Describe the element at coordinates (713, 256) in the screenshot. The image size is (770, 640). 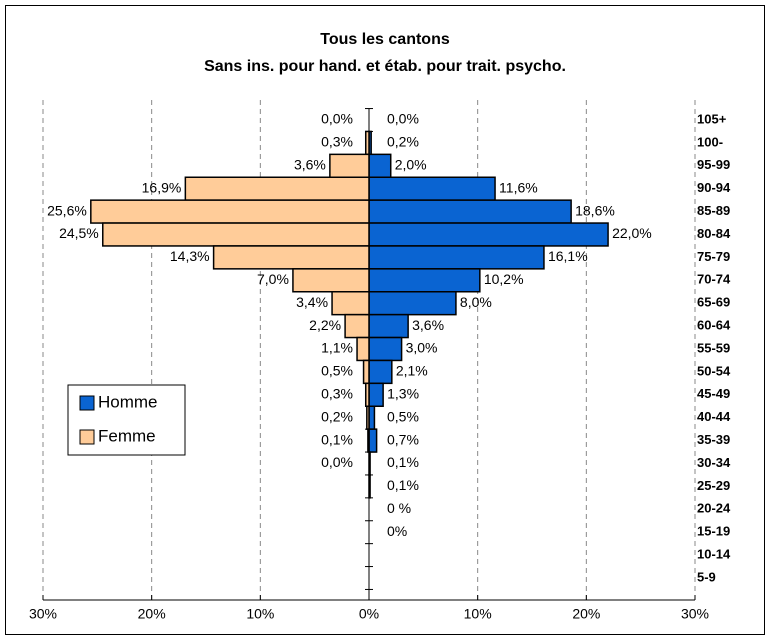
I see `category-label: 75-79` at that location.